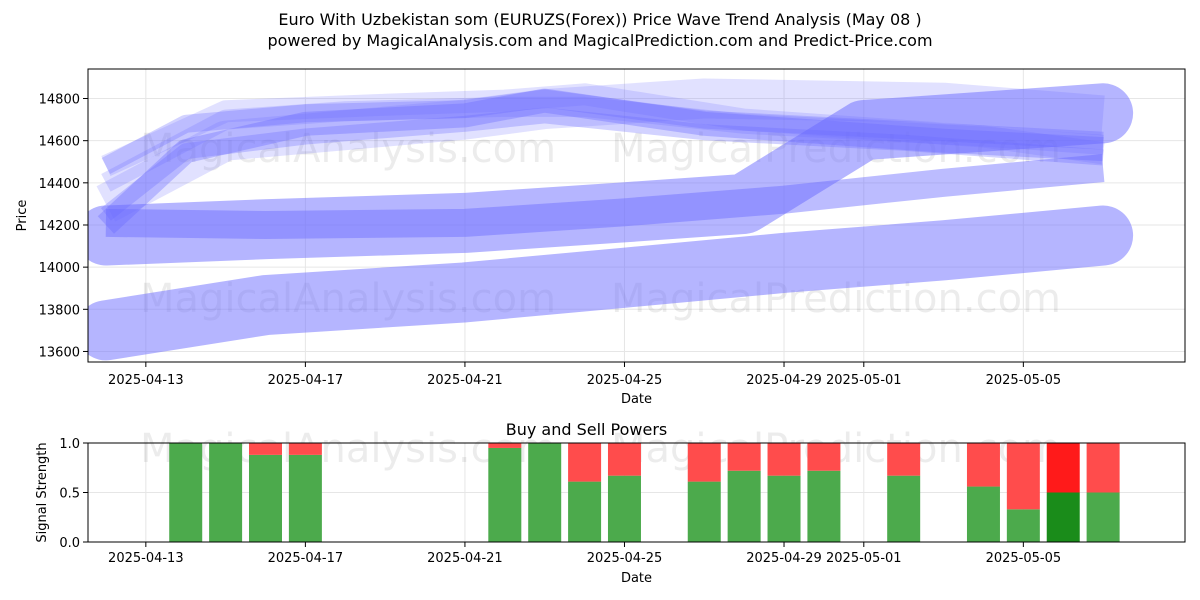 This screenshot has width=1200, height=600. Describe the element at coordinates (22, 216) in the screenshot. I see `y-axis-label: Price` at that location.